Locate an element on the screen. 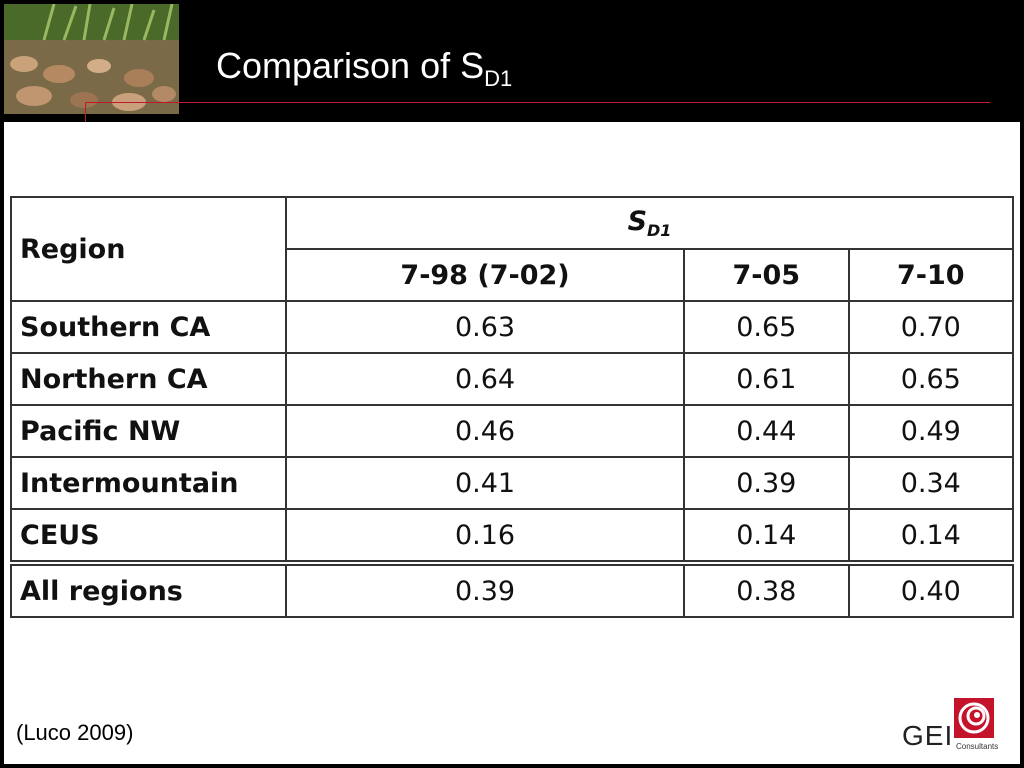  table-row: Northern CA 0.64 0.61 0.65 is located at coordinates (512, 379).